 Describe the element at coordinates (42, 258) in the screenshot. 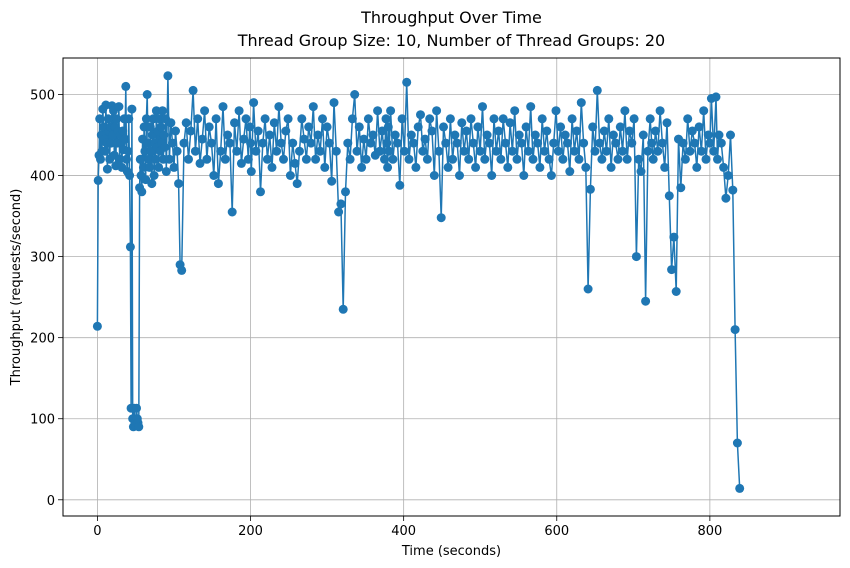

I see `y-tick-label: 300` at that location.